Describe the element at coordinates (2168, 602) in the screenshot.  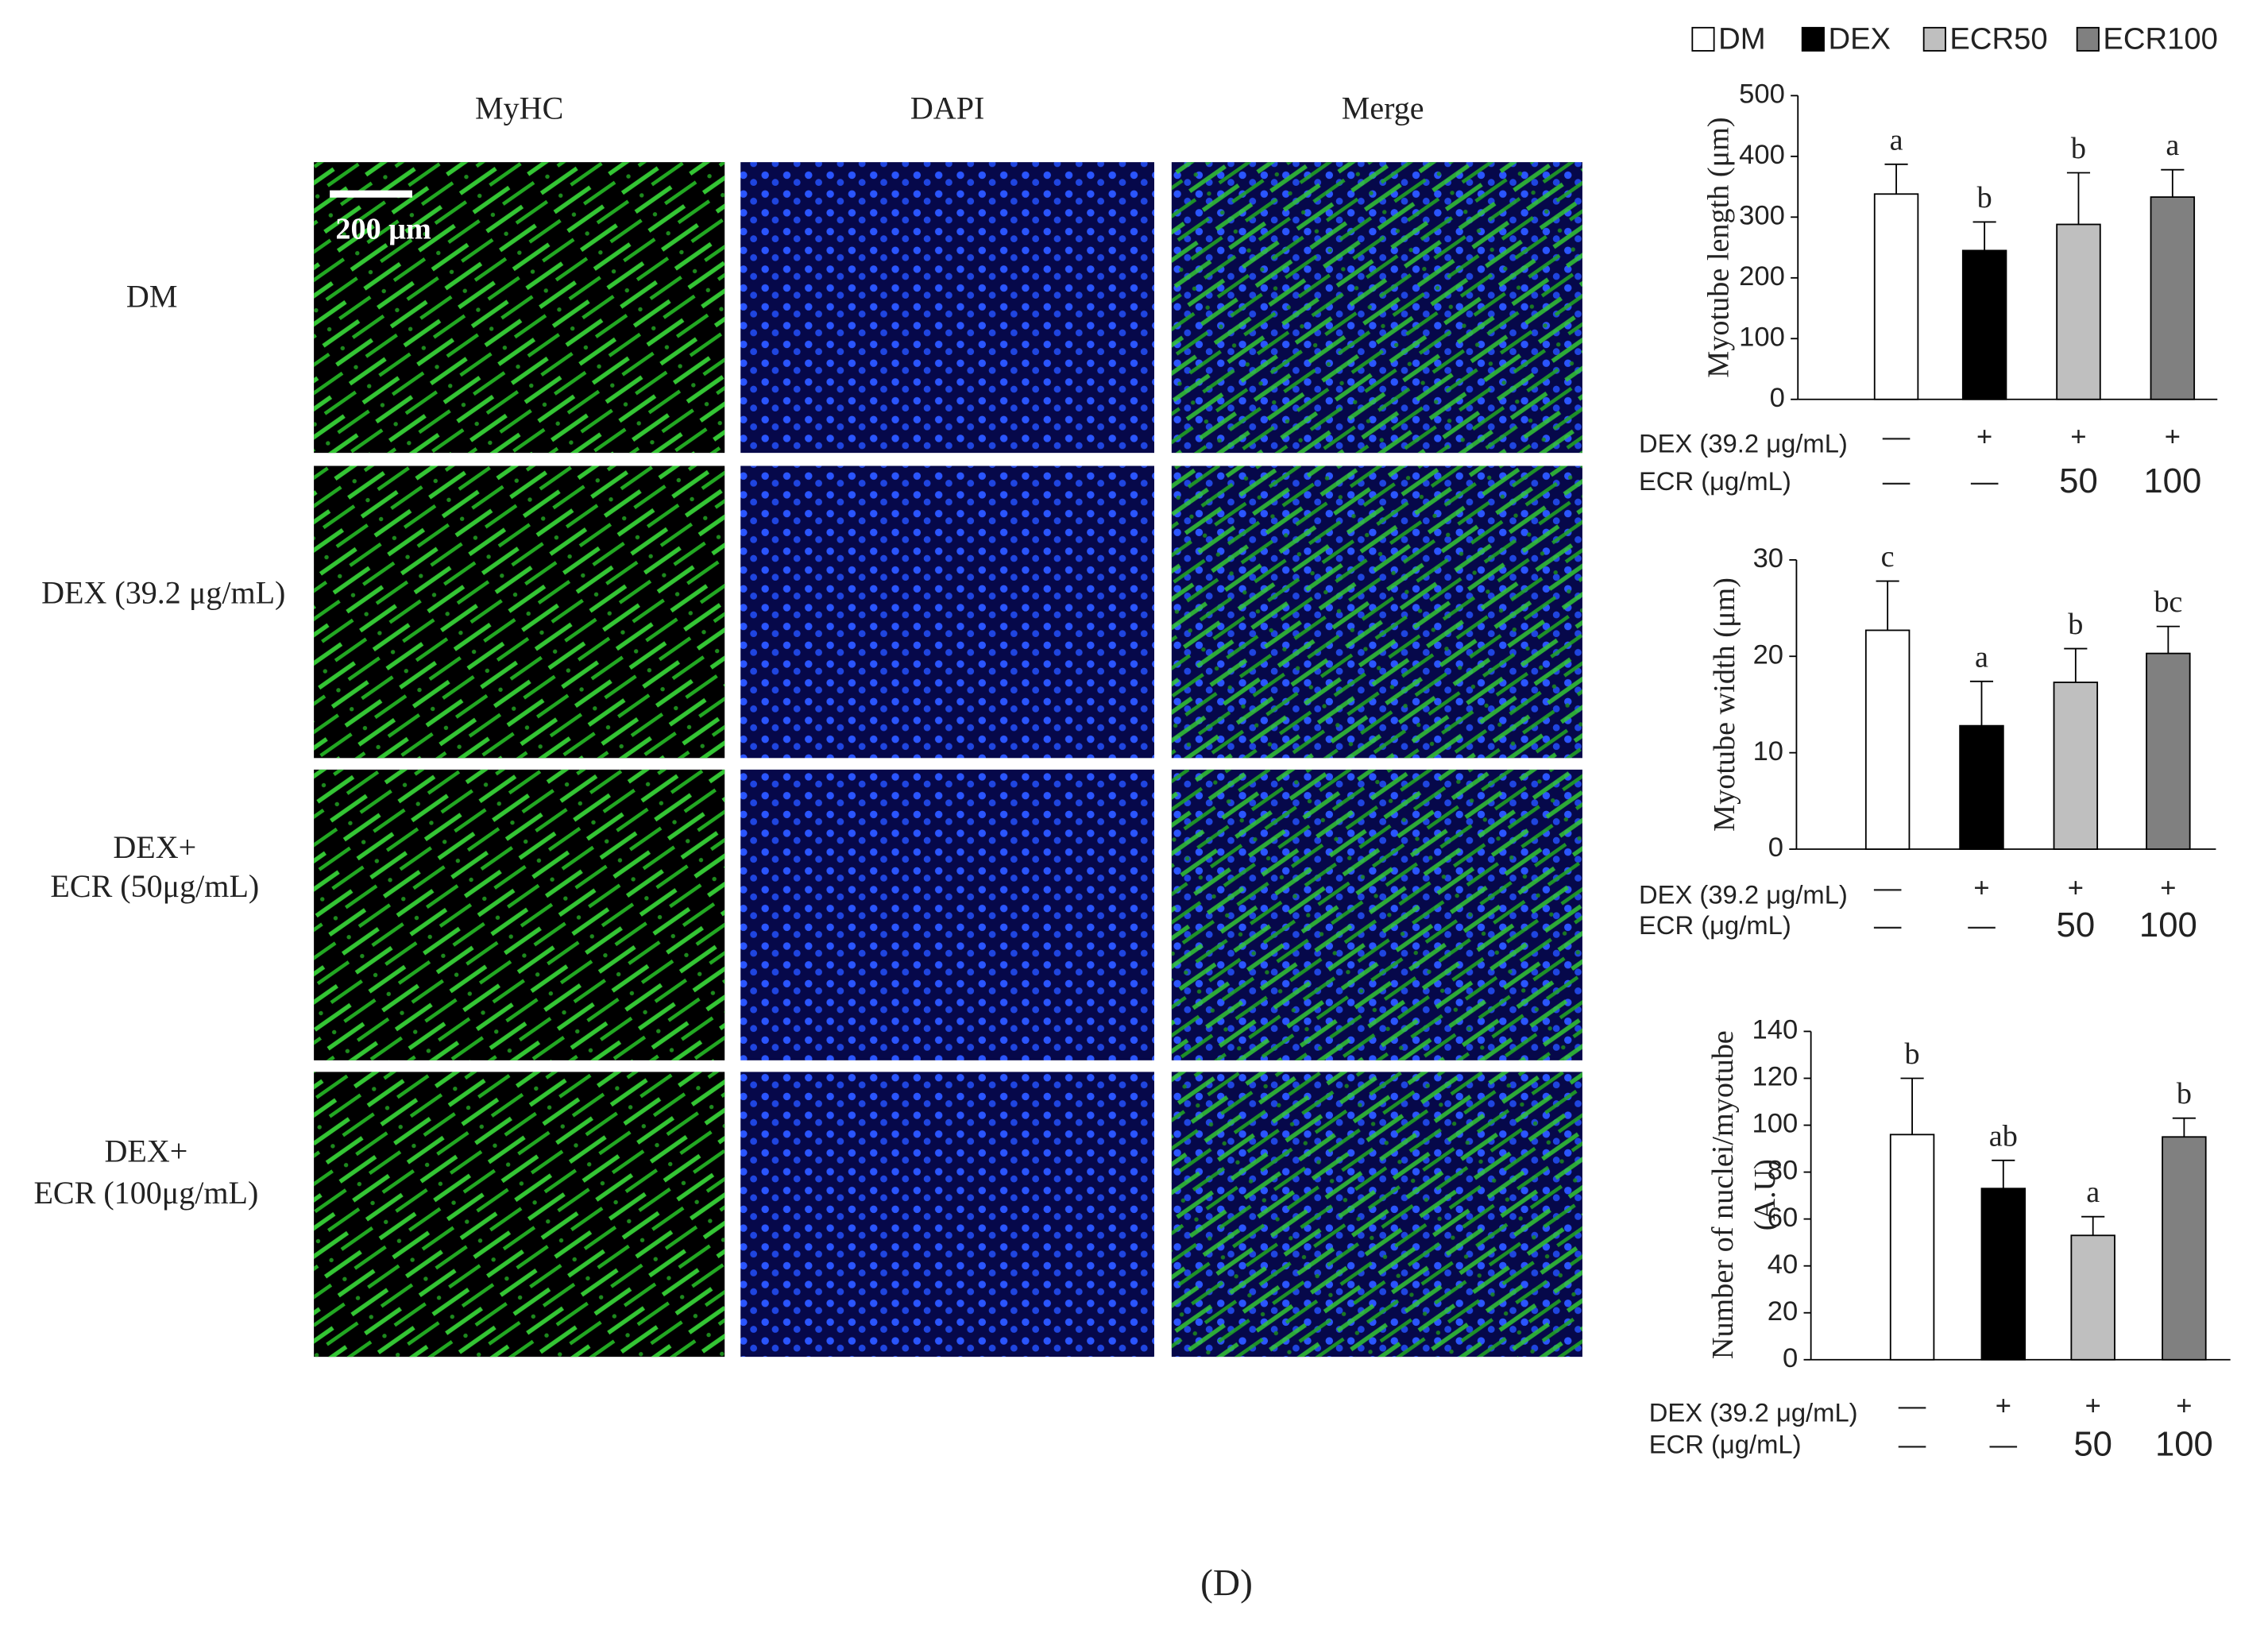
I see `significance-letter: bc` at that location.